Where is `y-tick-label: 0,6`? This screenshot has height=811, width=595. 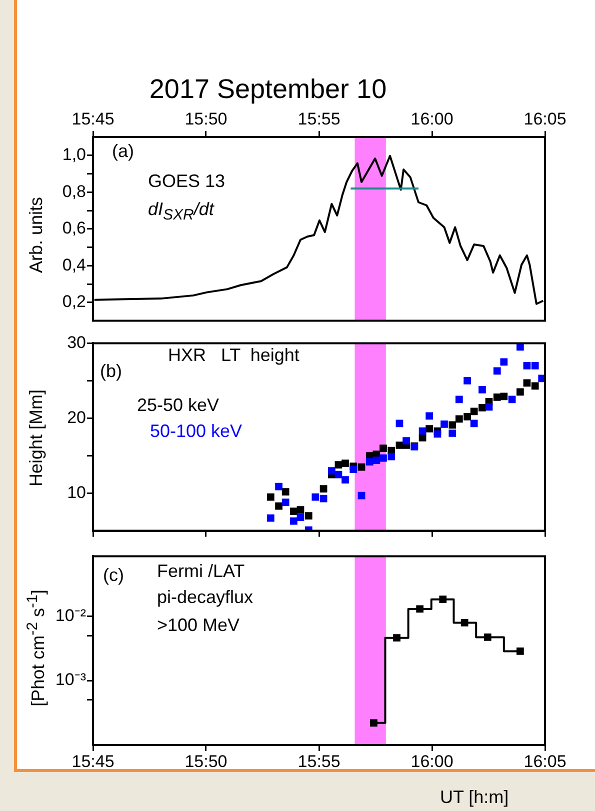 y-tick-label: 0,6 is located at coordinates (74, 228).